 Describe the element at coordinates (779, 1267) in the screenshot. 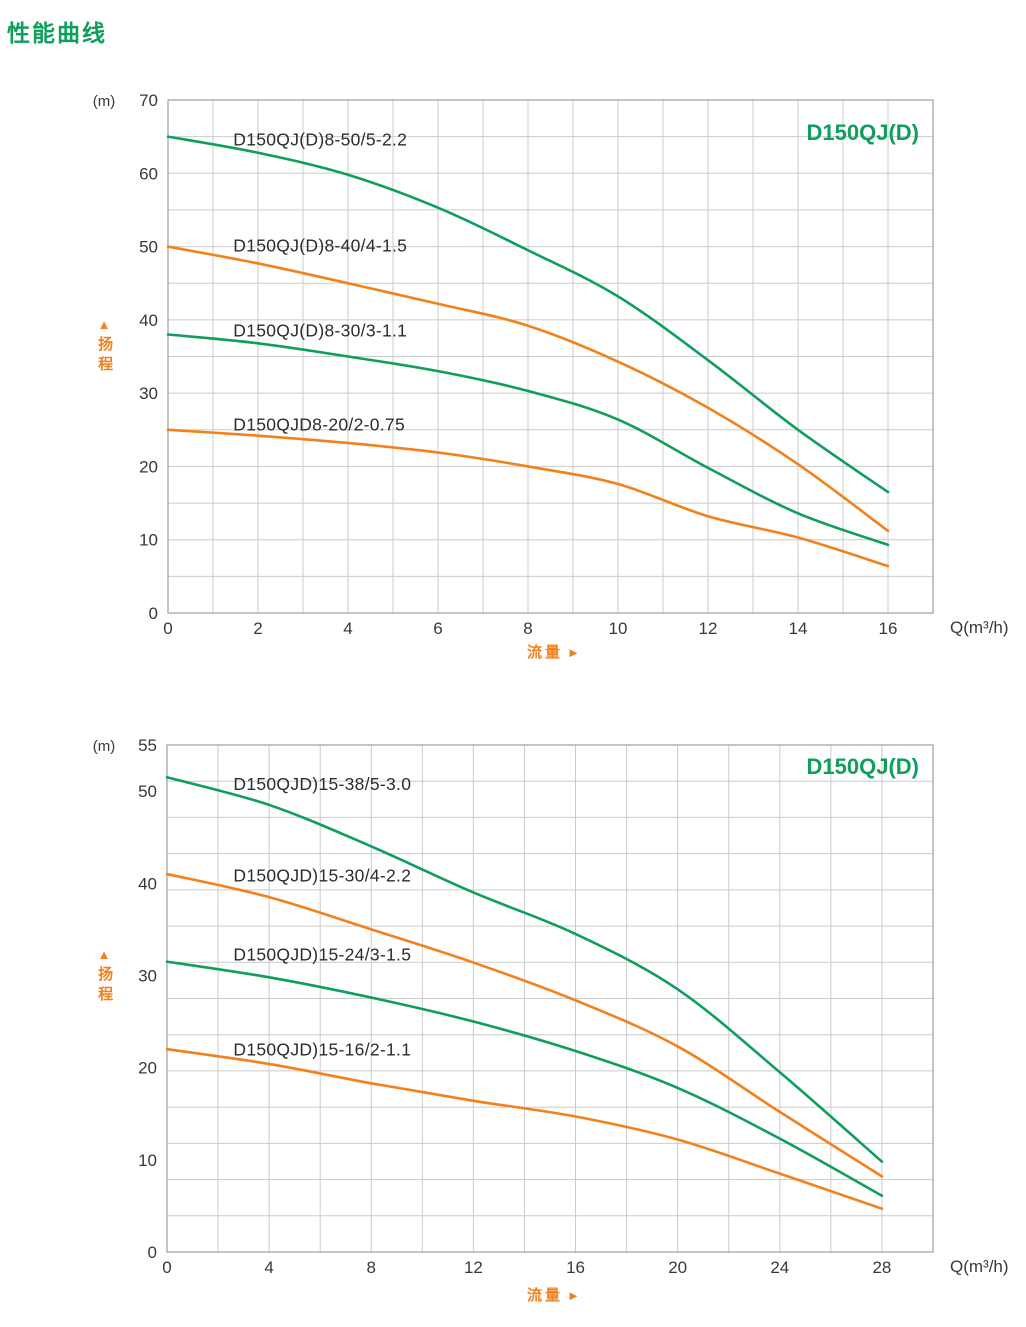

I see `x-tick-label: 24` at that location.